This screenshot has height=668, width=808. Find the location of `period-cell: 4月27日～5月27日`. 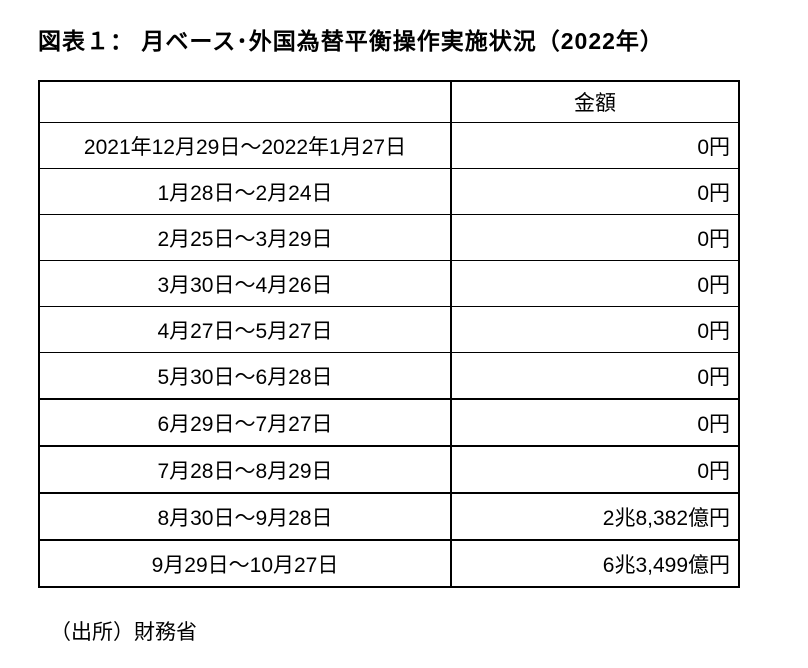

period-cell: 4月27日～5月27日 is located at coordinates (245, 329).